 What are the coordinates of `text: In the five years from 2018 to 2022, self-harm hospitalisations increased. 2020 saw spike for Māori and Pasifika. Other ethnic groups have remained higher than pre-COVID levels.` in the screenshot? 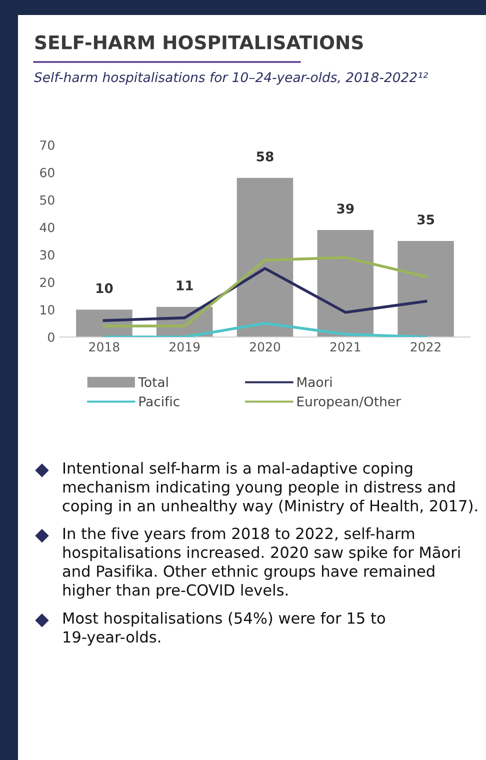 It's located at (261, 563).